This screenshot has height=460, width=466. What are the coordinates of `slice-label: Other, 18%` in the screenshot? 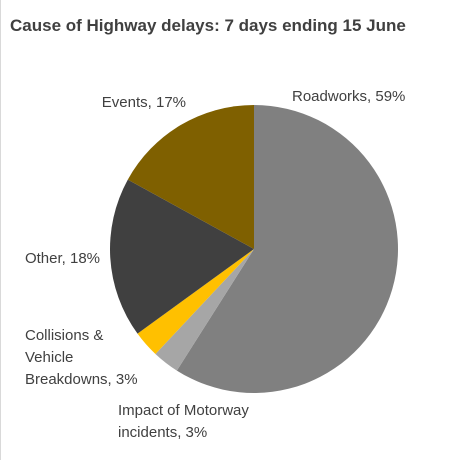 It's located at (62, 258).